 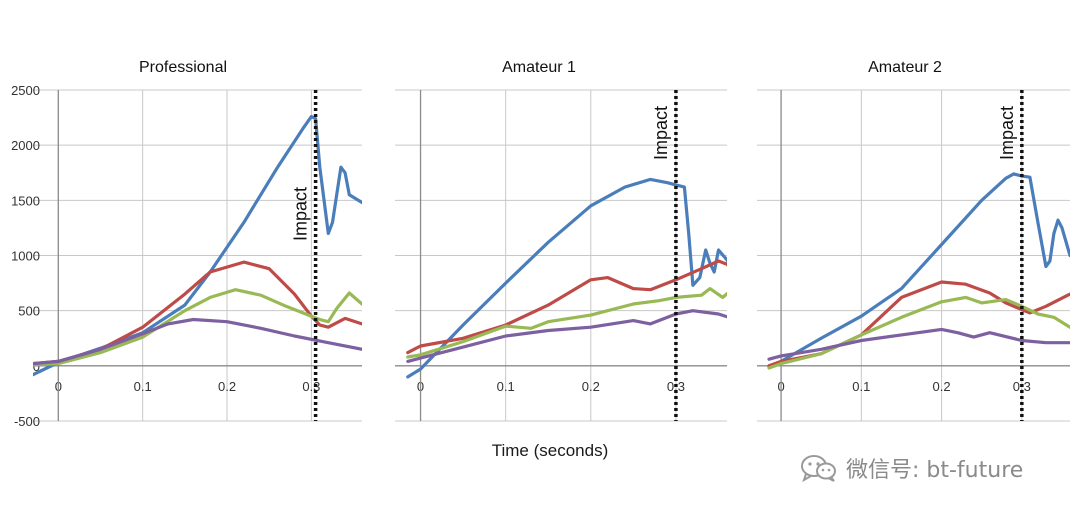 What do you see at coordinates (311, 386) in the screenshot?
I see `x-tick-label: 0.3` at bounding box center [311, 386].